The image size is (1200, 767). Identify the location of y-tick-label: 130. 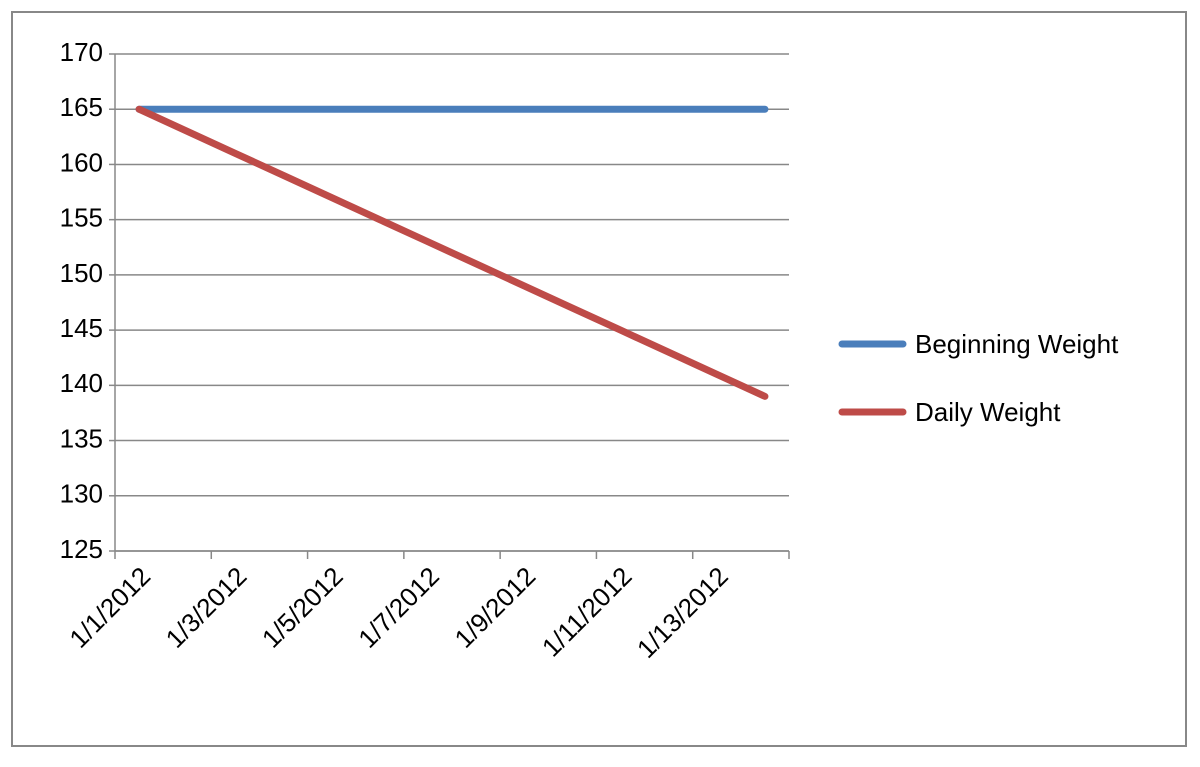
(81, 494).